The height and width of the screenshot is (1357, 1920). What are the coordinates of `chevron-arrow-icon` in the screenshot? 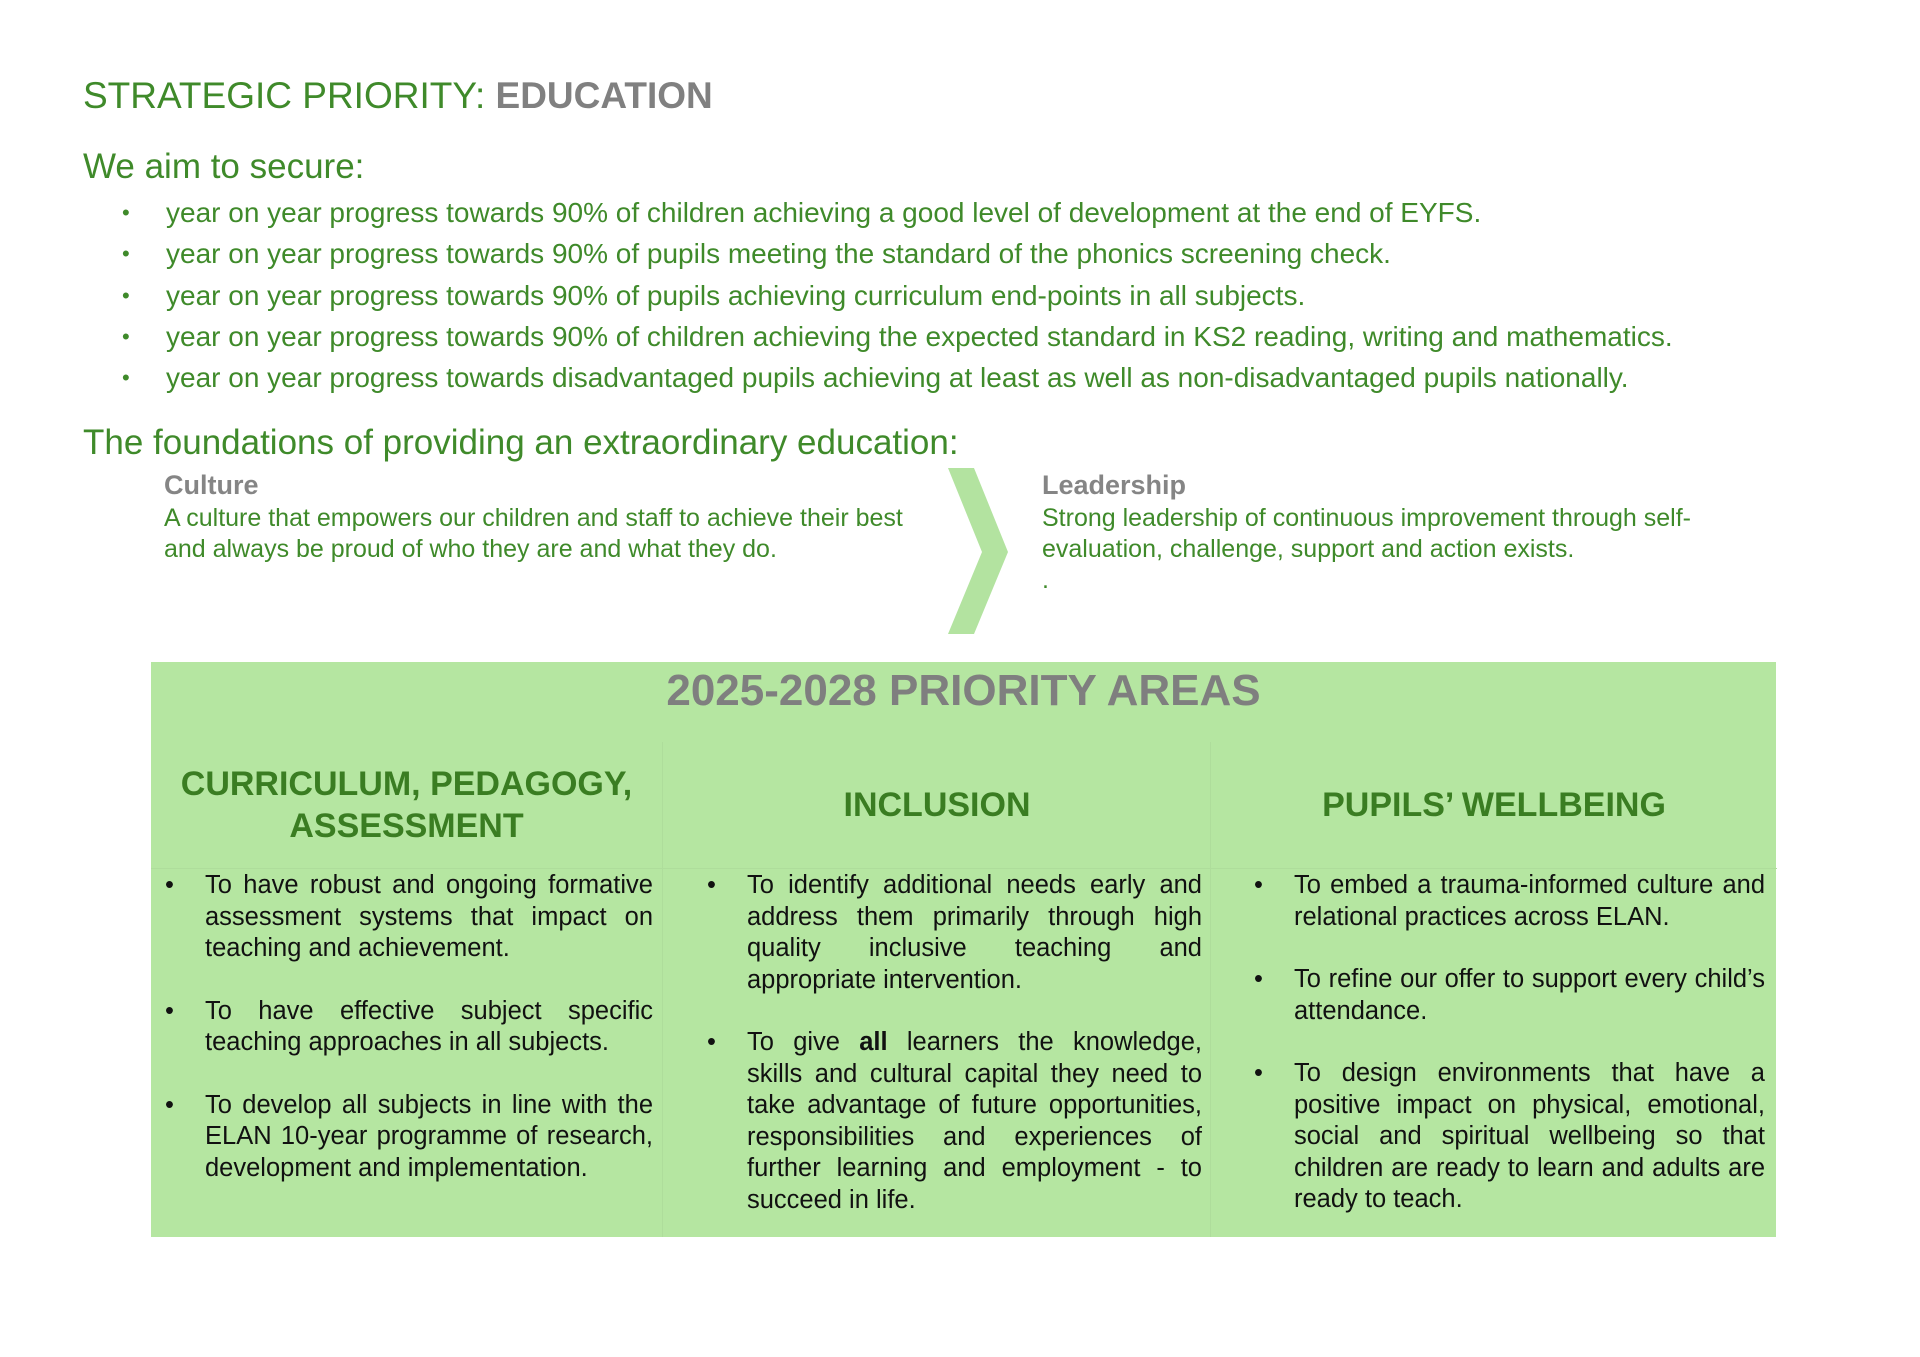 It's located at (978, 551).